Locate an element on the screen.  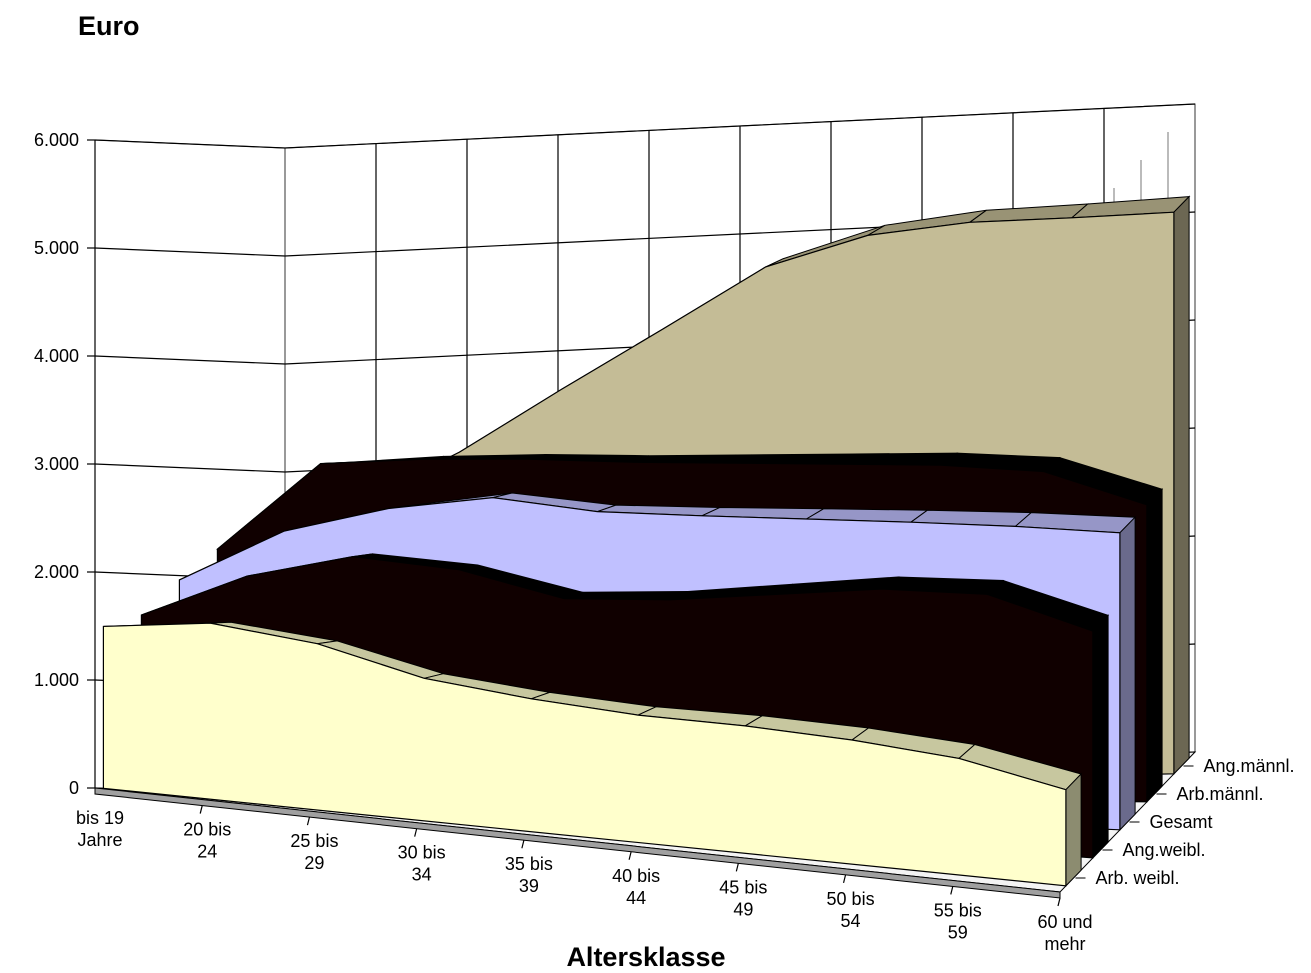
y-axis-ticks: 0 1.000 2.000 3.000 4.000 5.000 6.000 is located at coordinates (64, 464).